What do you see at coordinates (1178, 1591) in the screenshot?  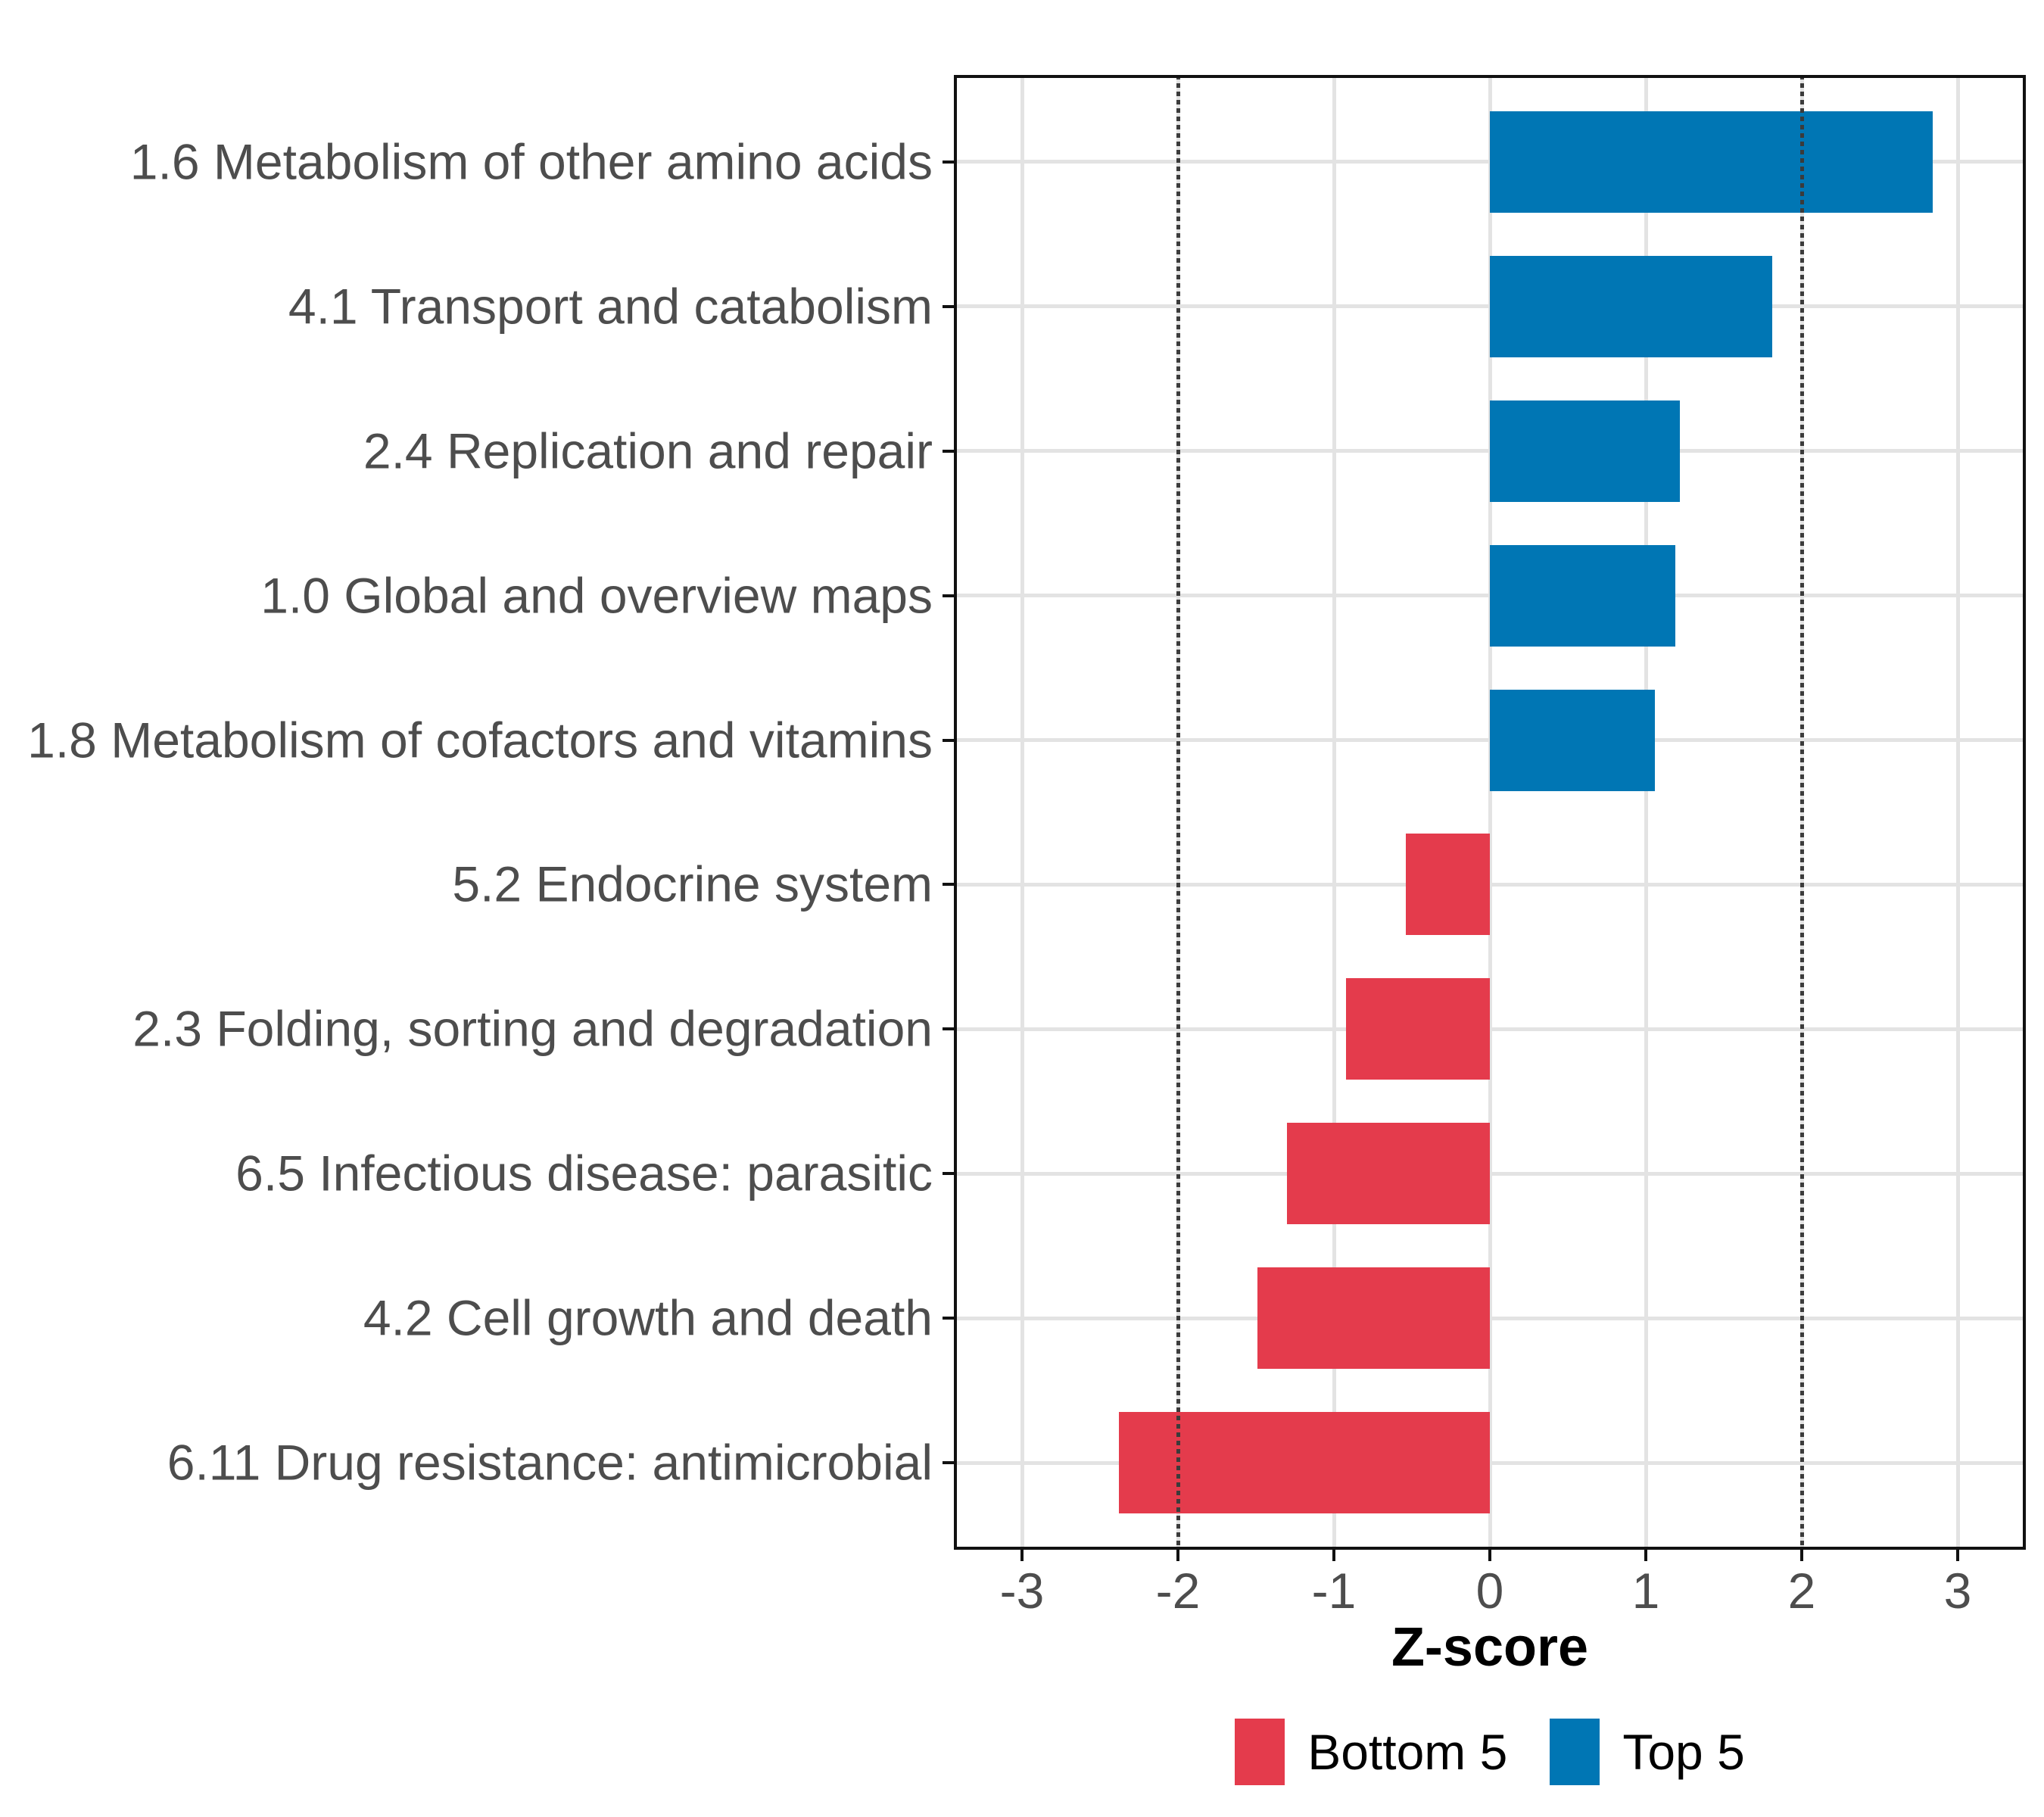 I see `x-tick-label: -2` at bounding box center [1178, 1591].